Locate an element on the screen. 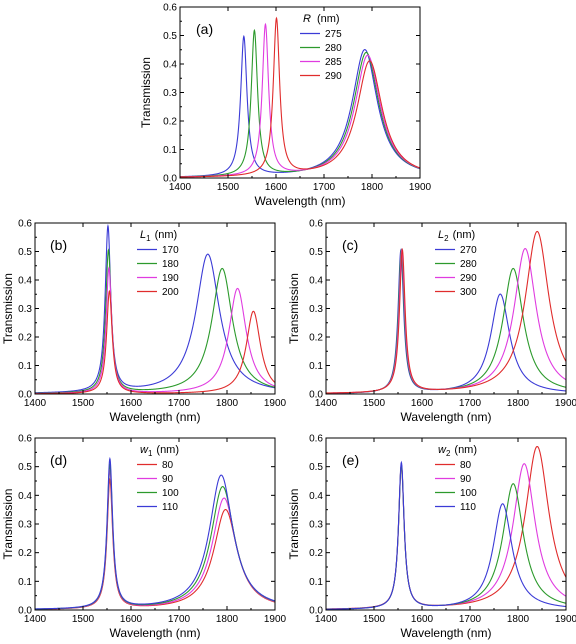  panel-label: (c) is located at coordinates (350, 245).